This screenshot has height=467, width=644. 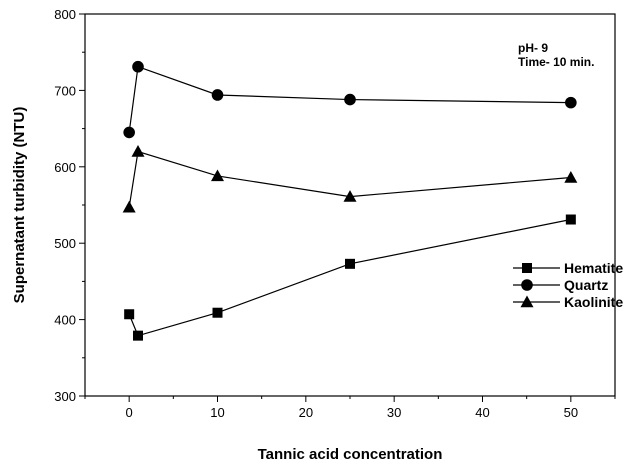 I want to click on series-kaolinite, so click(x=350, y=179).